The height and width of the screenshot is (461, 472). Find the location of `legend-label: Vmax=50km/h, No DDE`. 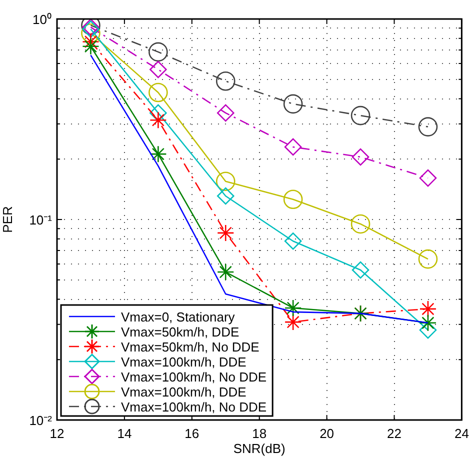

legend-label: Vmax=50km/h, No DDE is located at coordinates (190, 347).